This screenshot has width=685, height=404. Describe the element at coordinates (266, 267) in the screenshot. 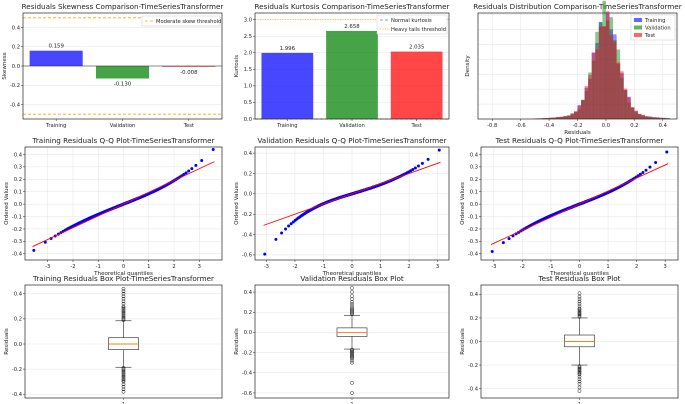

I see `x-tick-label: -3` at that location.